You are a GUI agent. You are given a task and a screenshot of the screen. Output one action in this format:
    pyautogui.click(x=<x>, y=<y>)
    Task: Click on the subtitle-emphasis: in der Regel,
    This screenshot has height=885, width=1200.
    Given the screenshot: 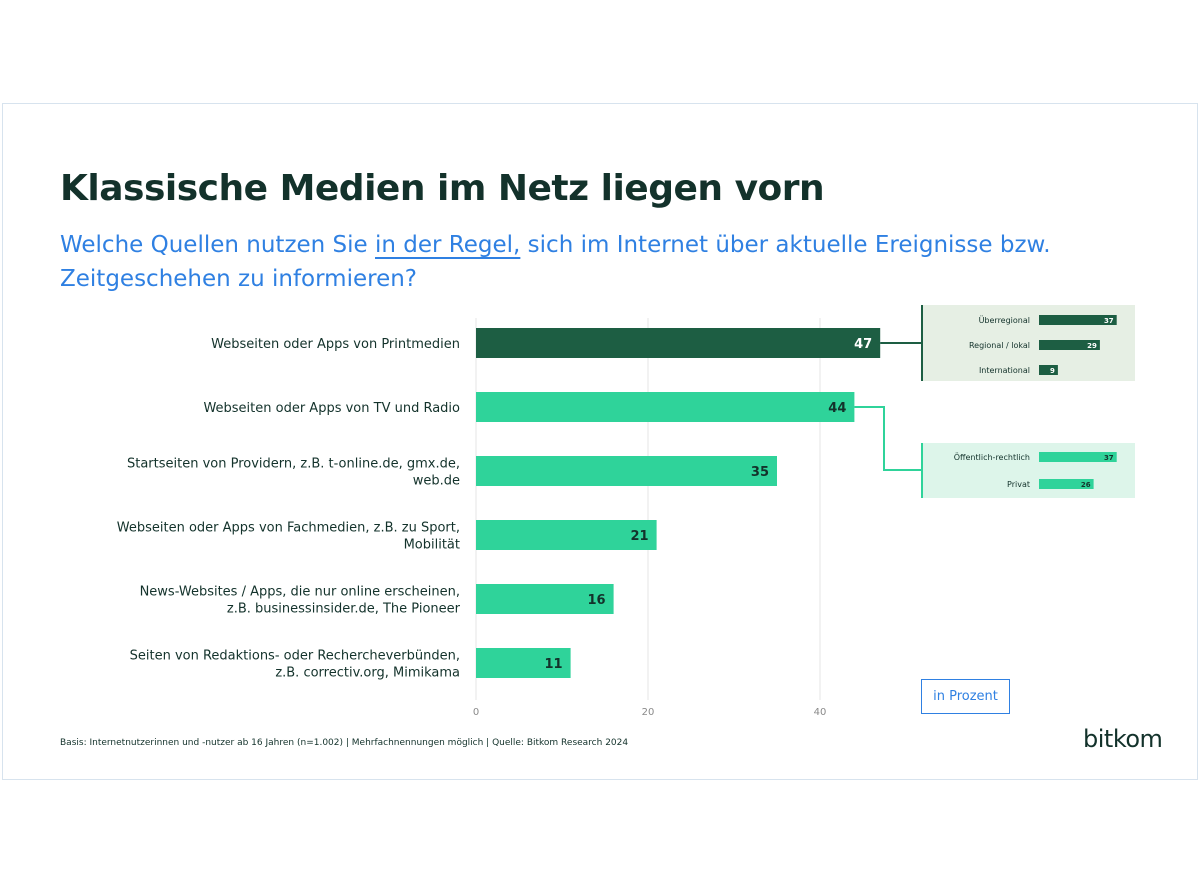 What is the action you would take?
    pyautogui.click(x=448, y=245)
    